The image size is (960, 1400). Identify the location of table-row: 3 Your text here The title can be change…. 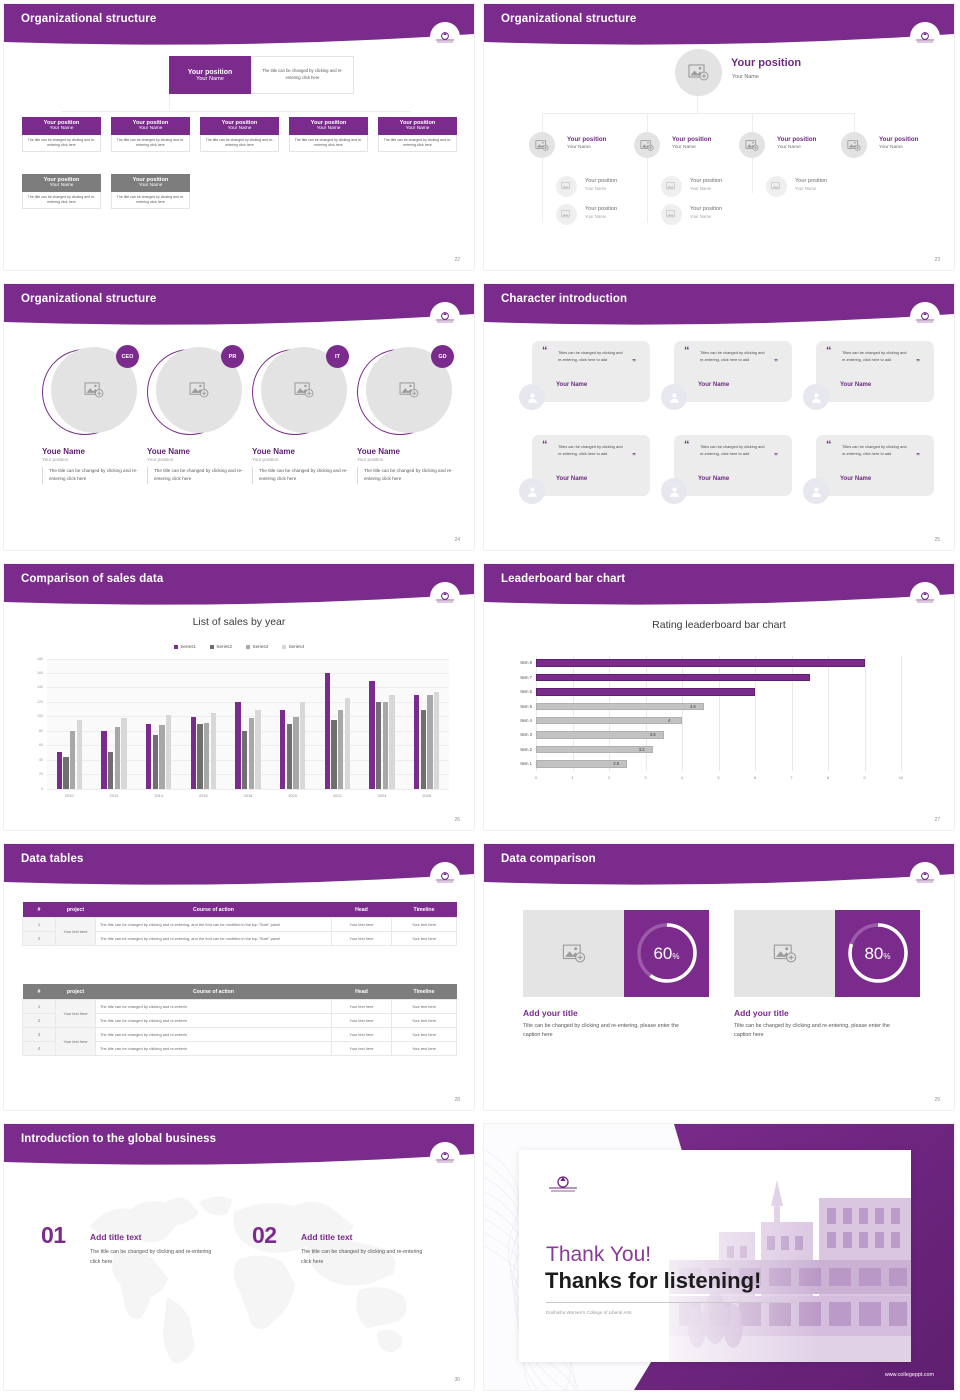
(239, 1042).